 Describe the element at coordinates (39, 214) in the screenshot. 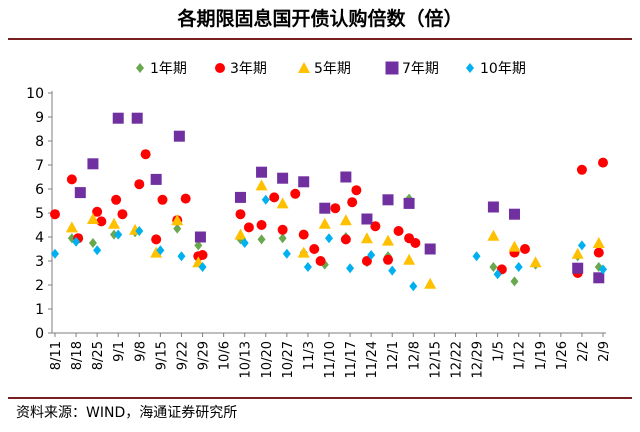

I see `y-axis: 0 1 2 3 4 5 6 7 8 9 10` at that location.